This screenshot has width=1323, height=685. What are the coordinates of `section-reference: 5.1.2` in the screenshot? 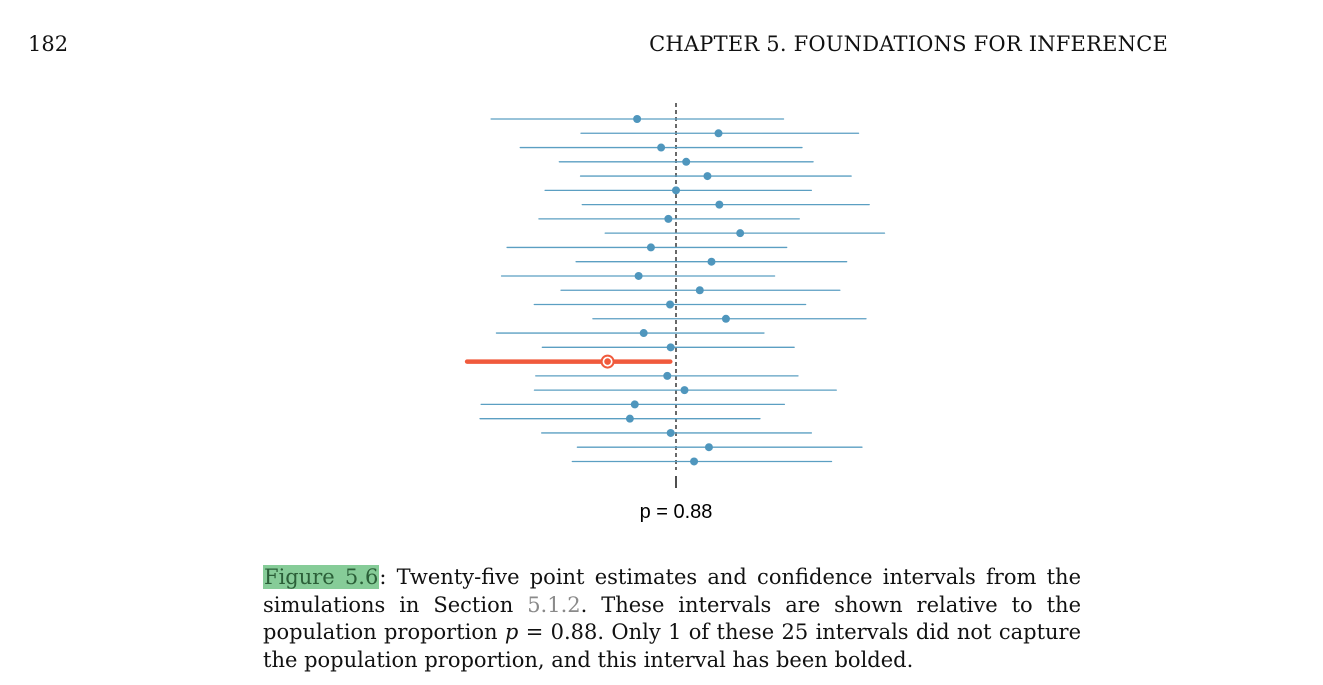 It's located at (554, 604).